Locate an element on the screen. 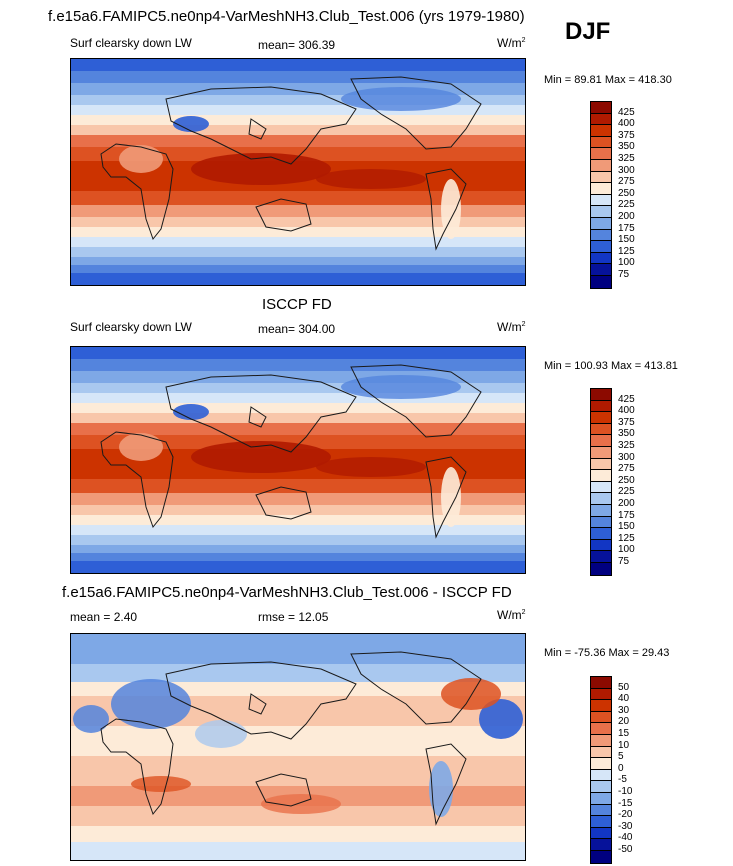  colorbar-tick-label: 20 is located at coordinates (624, 722).